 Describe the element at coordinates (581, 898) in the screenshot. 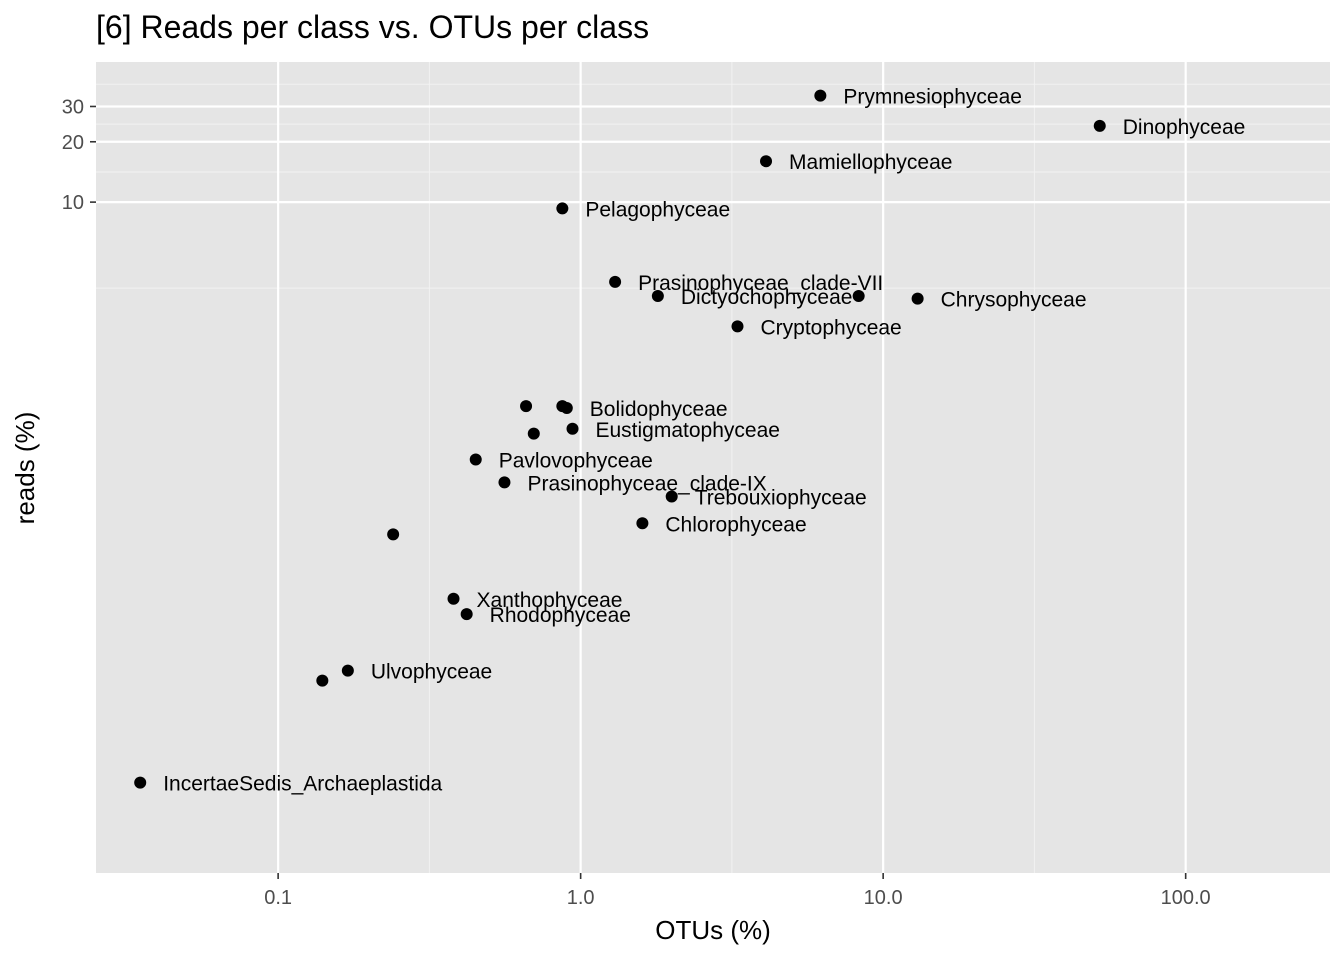

I see `x-tick-label: 1.0` at that location.